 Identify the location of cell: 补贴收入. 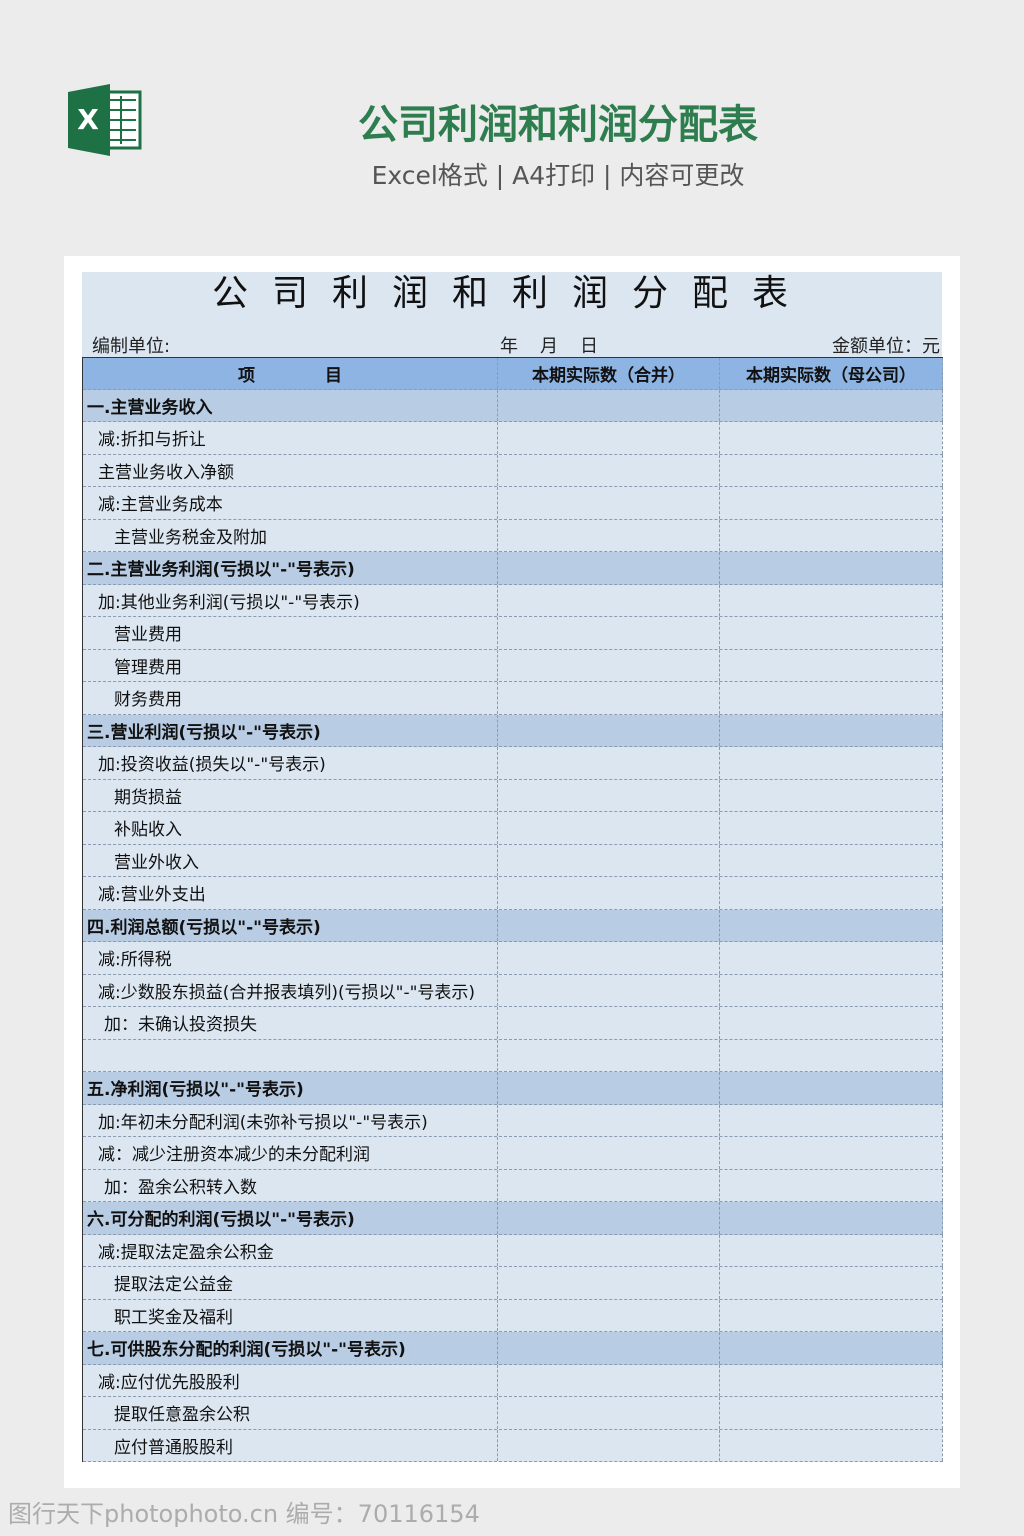
(290, 828).